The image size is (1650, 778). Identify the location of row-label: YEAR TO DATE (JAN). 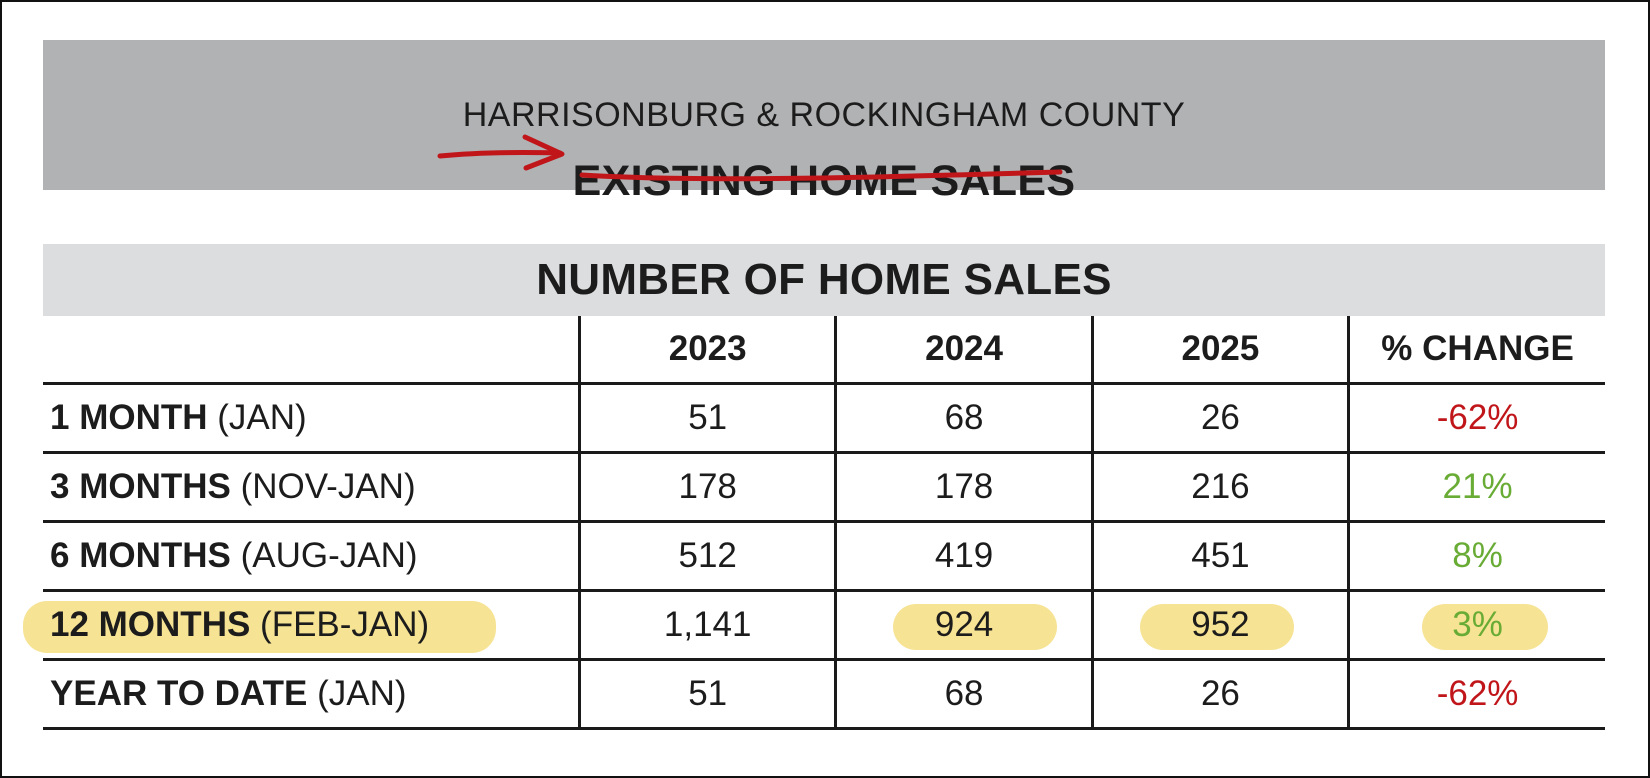
(311, 694).